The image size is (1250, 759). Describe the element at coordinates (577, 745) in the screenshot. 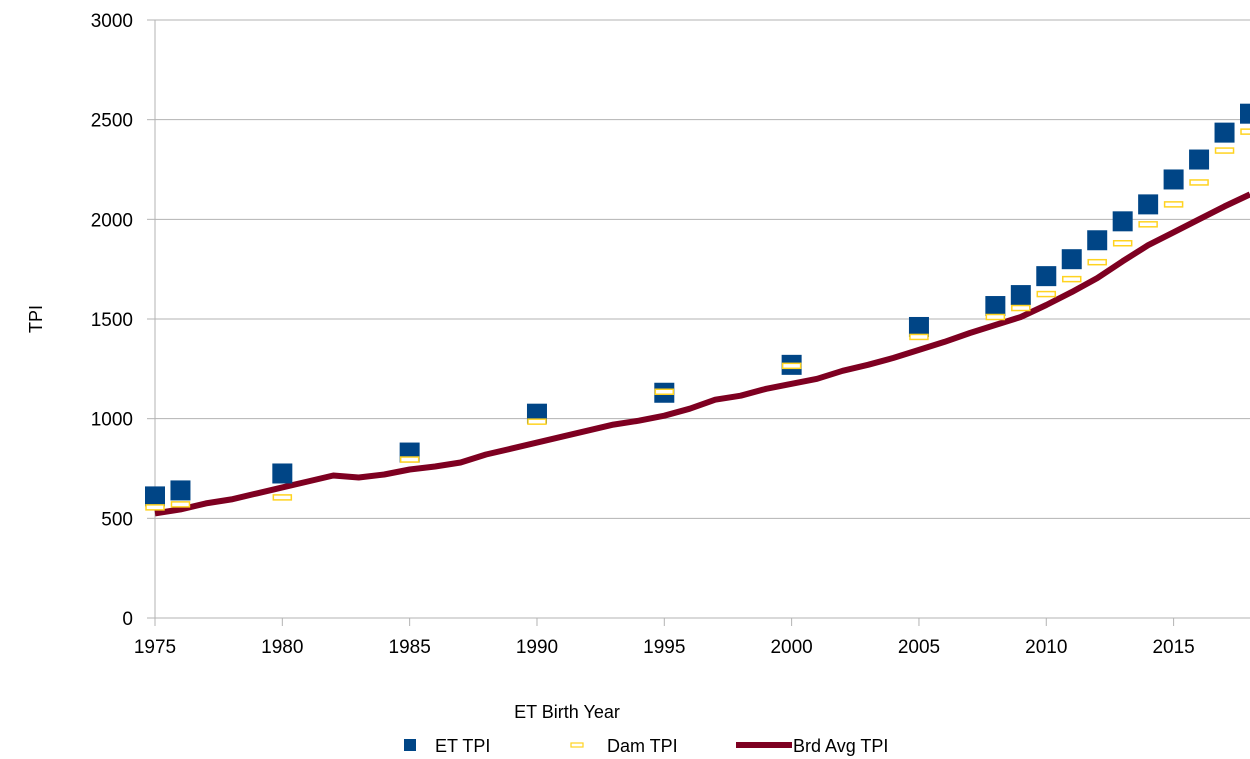

I see `legend-swatch-dam-tpi` at that location.